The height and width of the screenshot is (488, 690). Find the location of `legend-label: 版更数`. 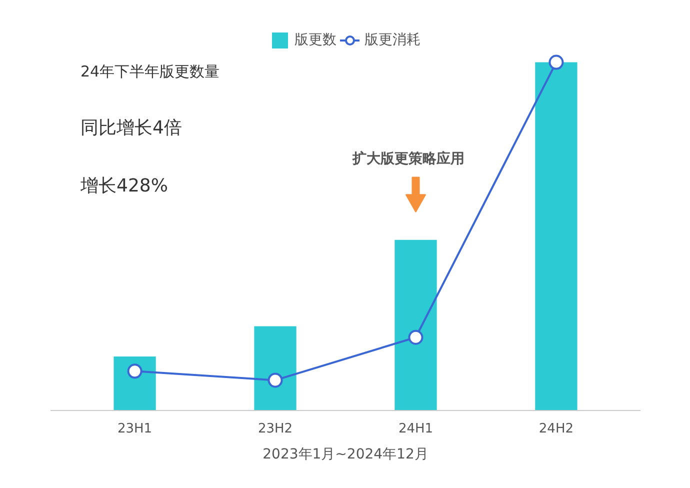

legend-label: 版更数 is located at coordinates (315, 40).